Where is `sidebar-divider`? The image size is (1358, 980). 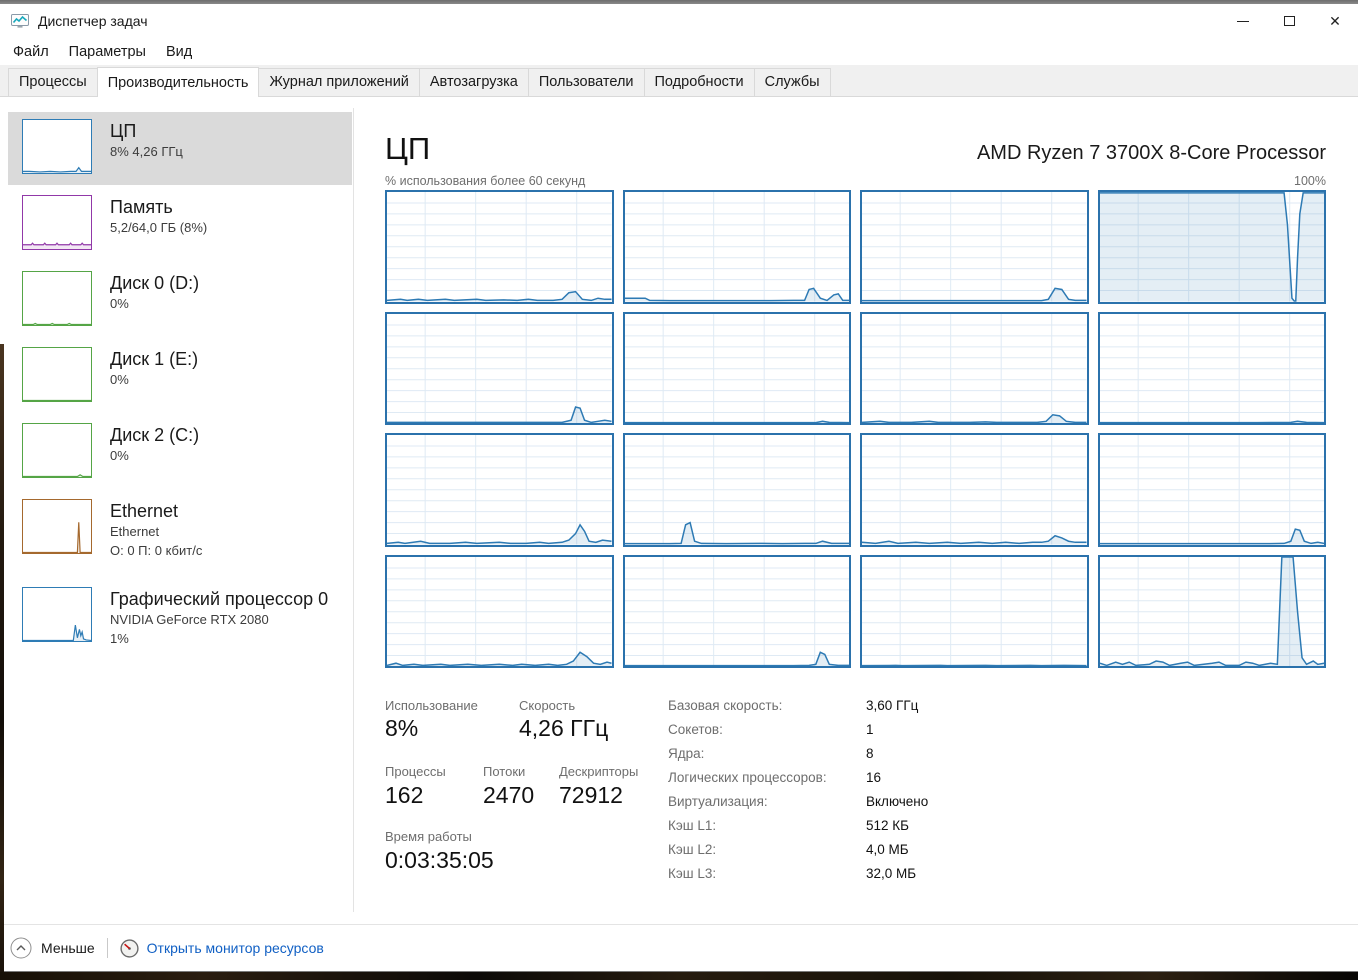
sidebar-divider is located at coordinates (353, 510).